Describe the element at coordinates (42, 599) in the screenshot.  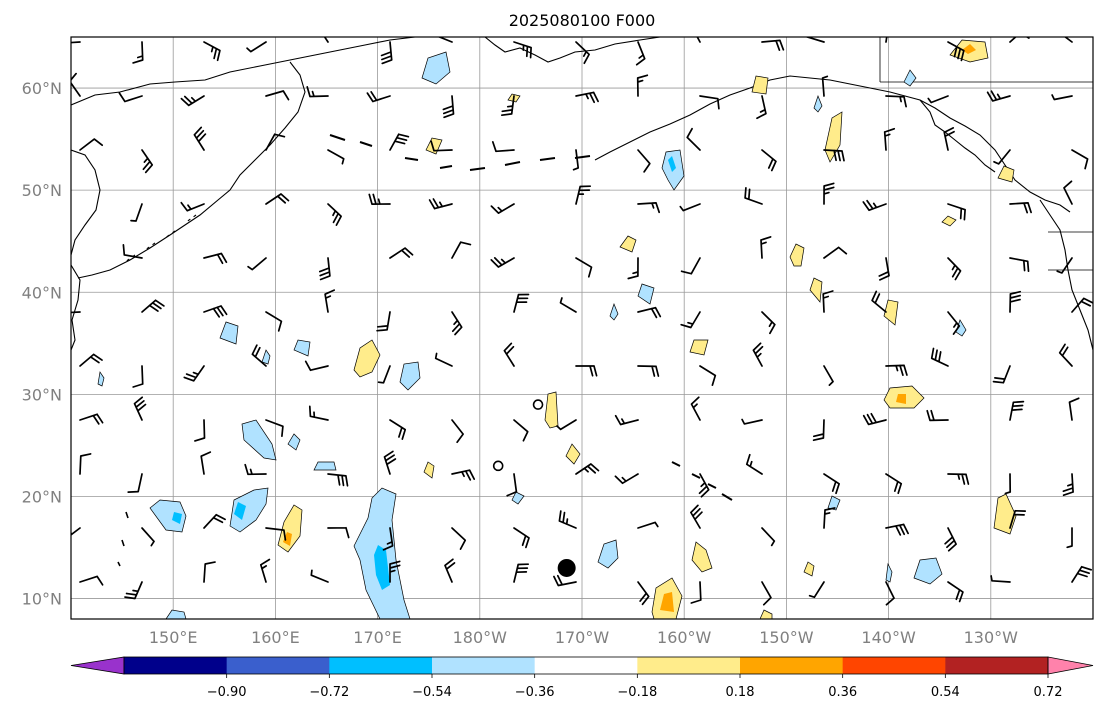
I see `latitude-label: 10°N` at that location.